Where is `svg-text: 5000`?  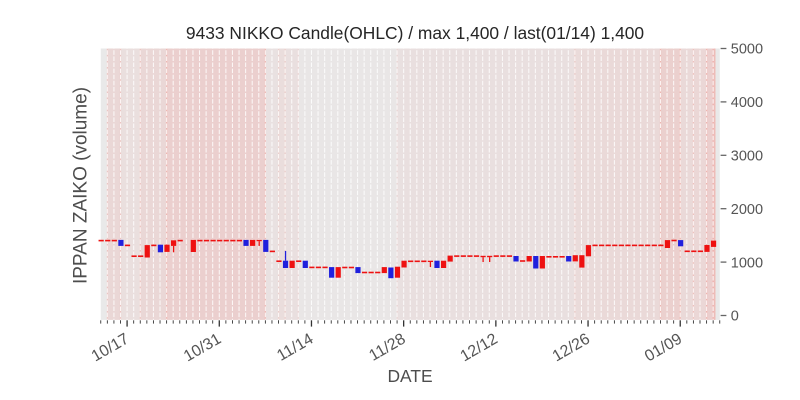
svg-text: 5000 is located at coordinates (747, 50).